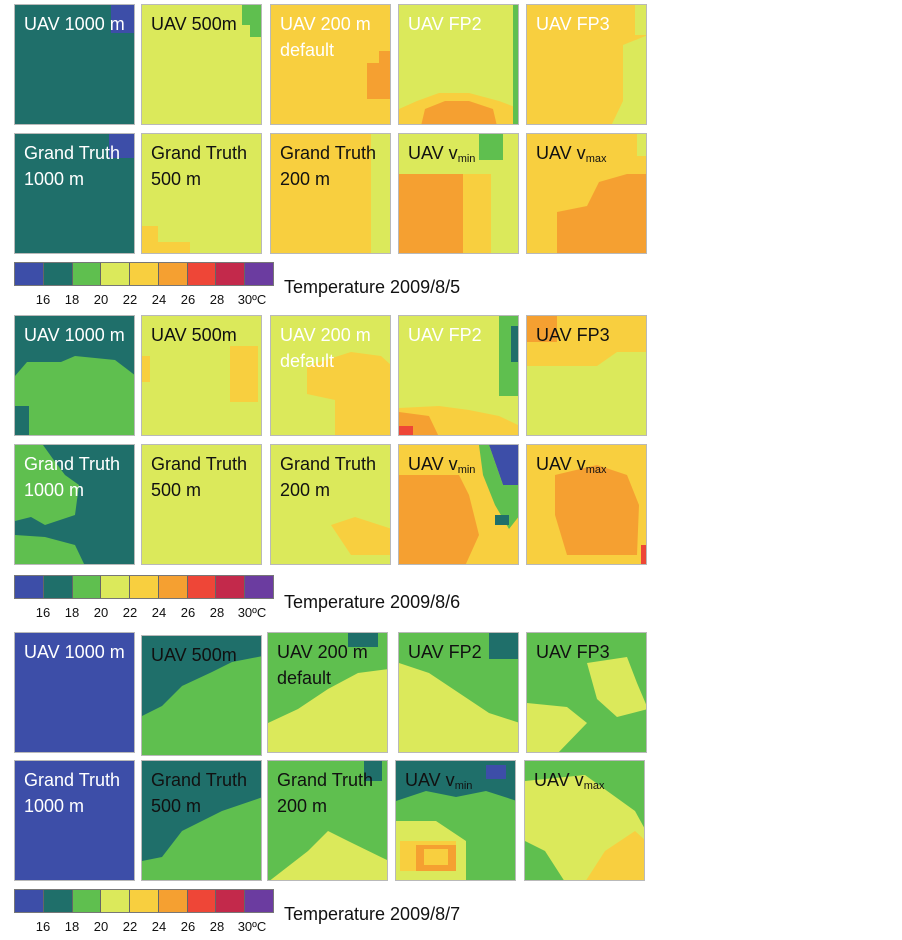 The image size is (902, 940). I want to click on panel-uav-1000m: UAV 1000 m, so click(74, 375).